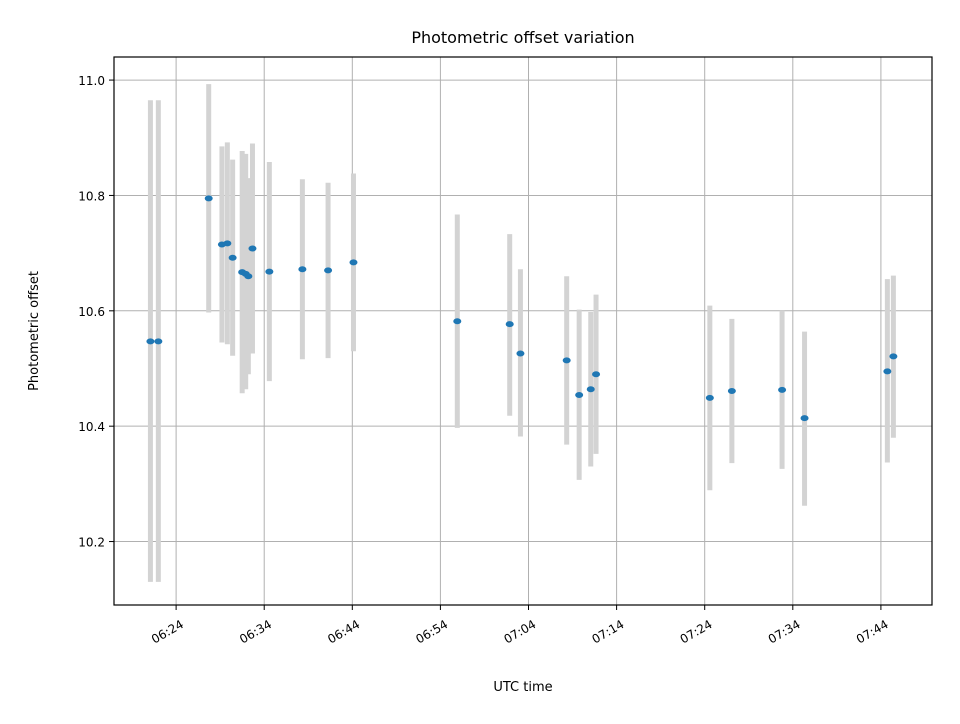 This screenshot has height=724, width=960. What do you see at coordinates (91, 196) in the screenshot?
I see `y-tick-label: 10.8` at bounding box center [91, 196].